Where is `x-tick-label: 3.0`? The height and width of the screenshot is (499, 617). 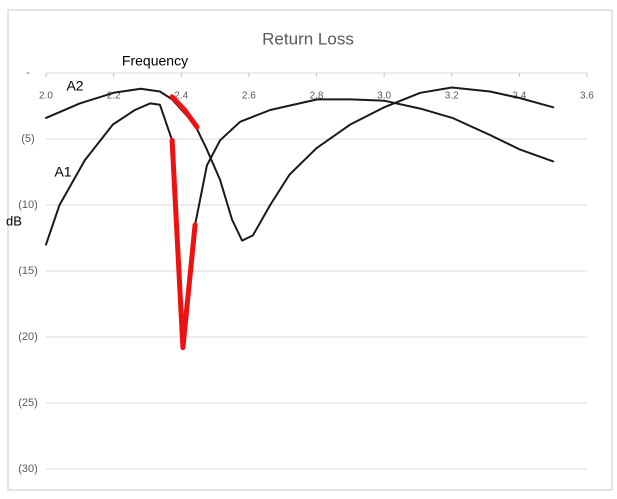 x-tick-label: 3.0 is located at coordinates (384, 96).